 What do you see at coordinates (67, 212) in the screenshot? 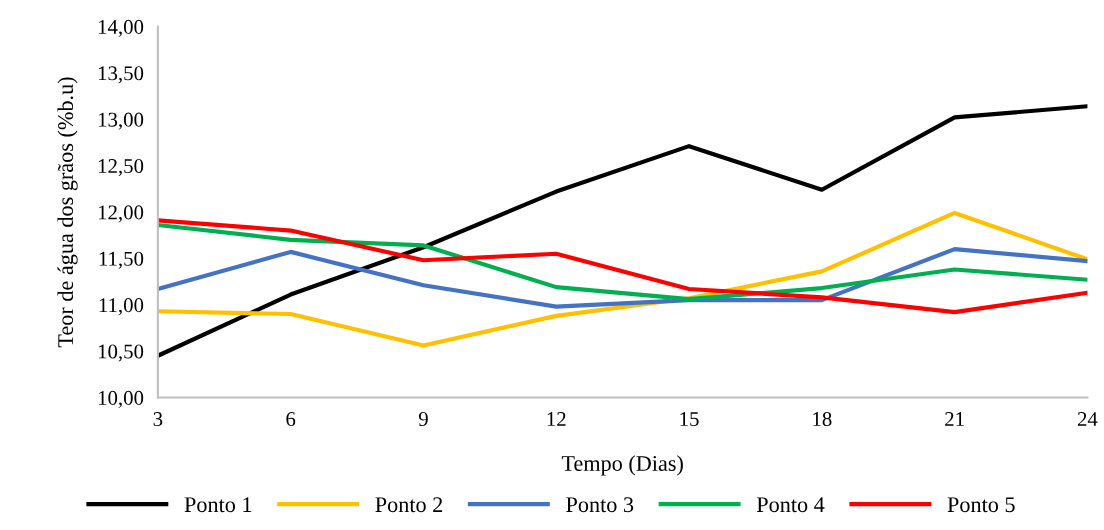
I see `y-axis-title: Teor de água dos grãos (%b.u)` at bounding box center [67, 212].